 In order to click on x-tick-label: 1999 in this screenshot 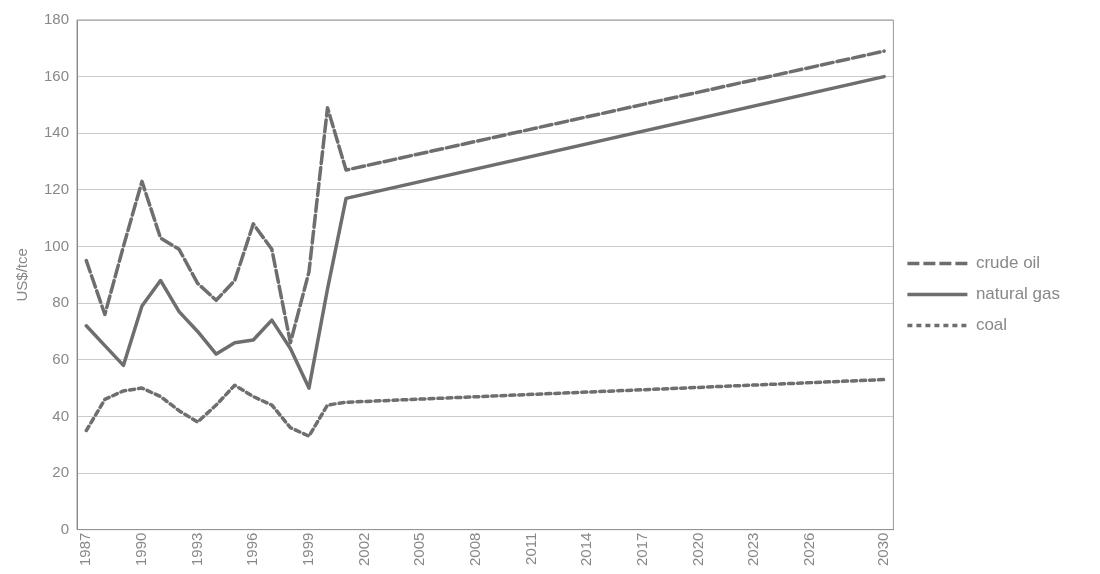, I will do `click(308, 549)`.